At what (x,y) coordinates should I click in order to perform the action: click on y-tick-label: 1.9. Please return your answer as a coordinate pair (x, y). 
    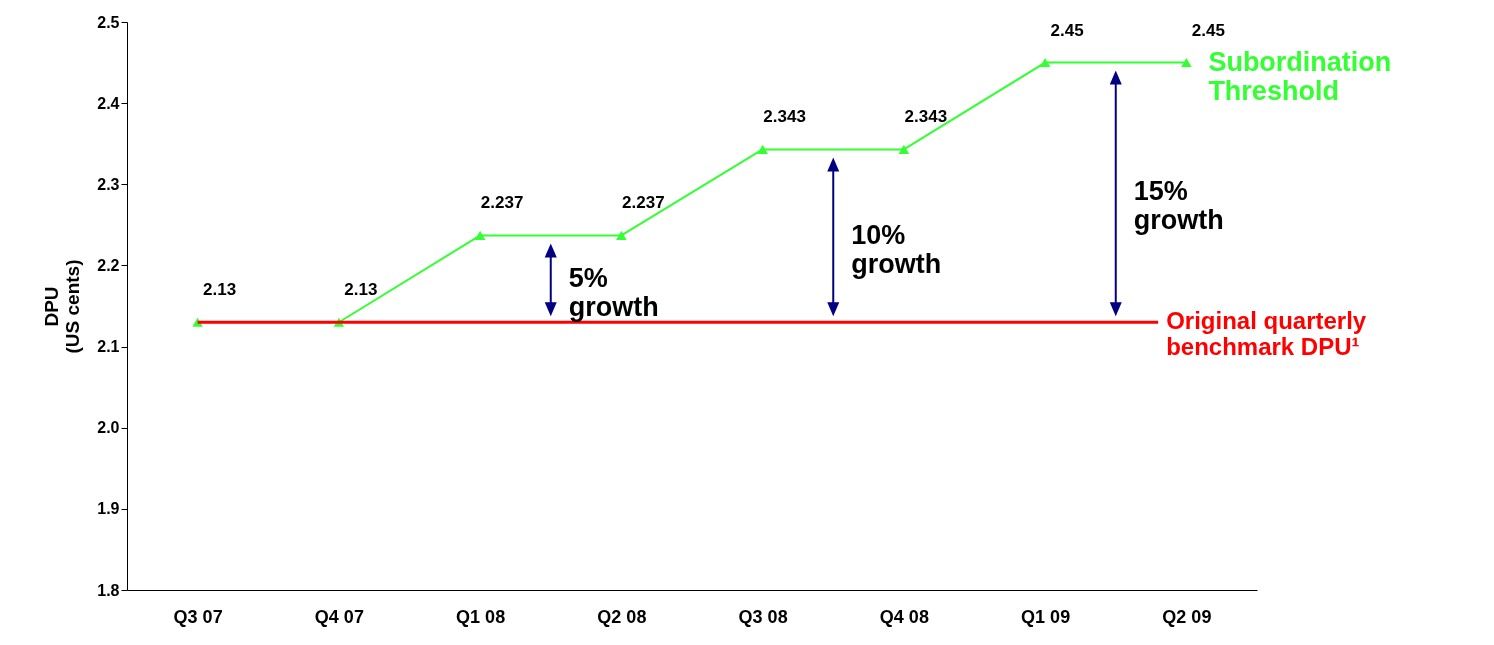
    Looking at the image, I should click on (108, 509).